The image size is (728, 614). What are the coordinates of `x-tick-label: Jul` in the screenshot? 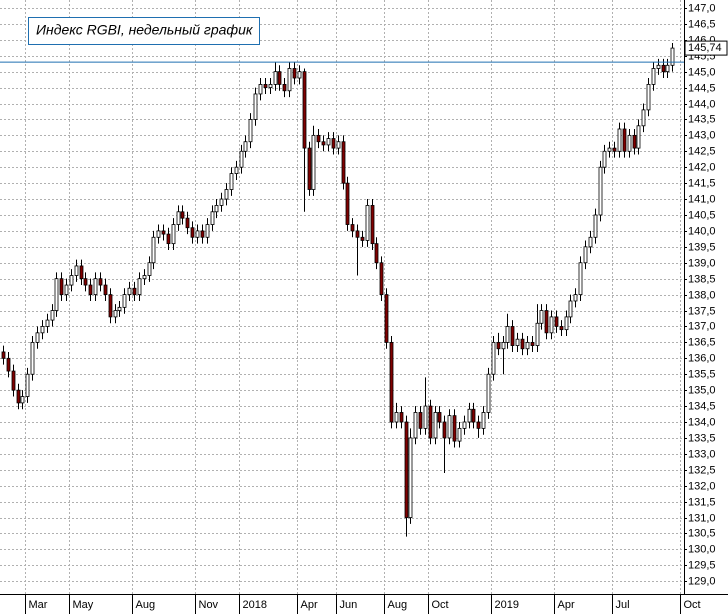 It's located at (623, 605).